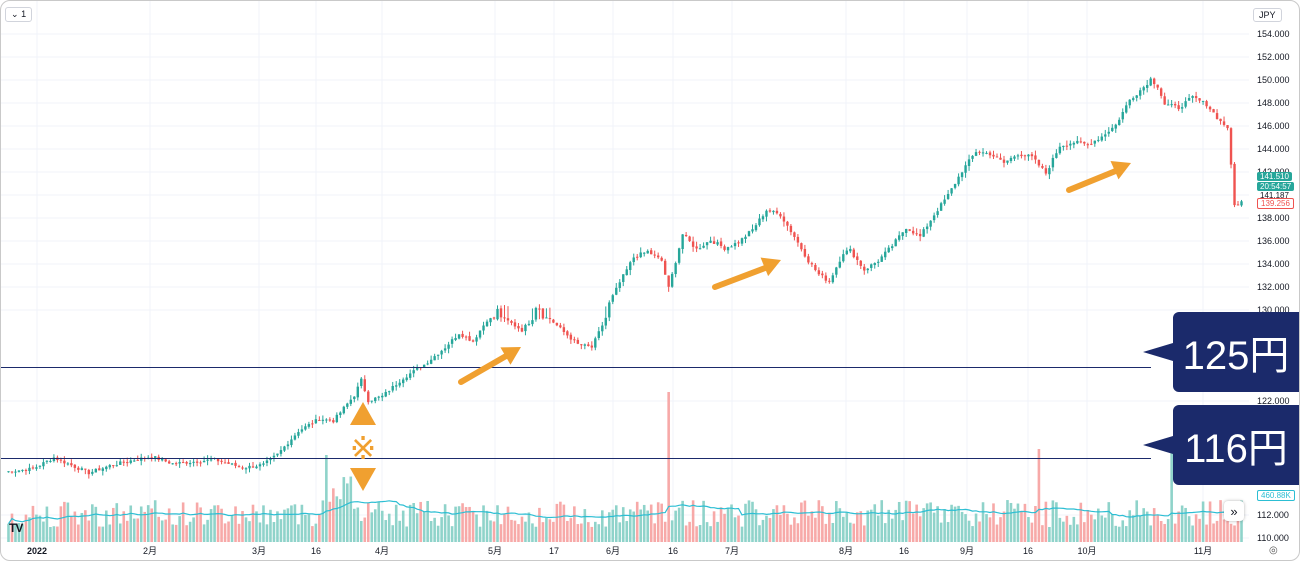  Describe the element at coordinates (1273, 550) in the screenshot. I see `settings-icon: ◎` at that location.